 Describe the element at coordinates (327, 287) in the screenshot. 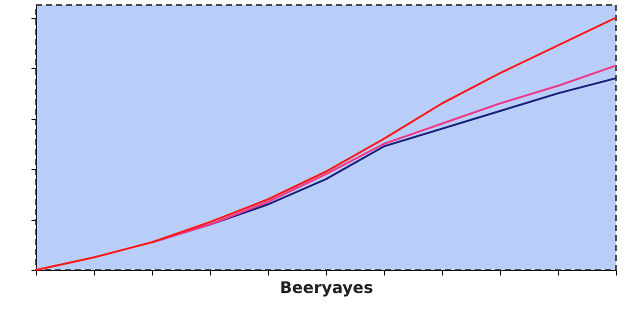

I see `x-axis-title: Beeryayes` at that location.